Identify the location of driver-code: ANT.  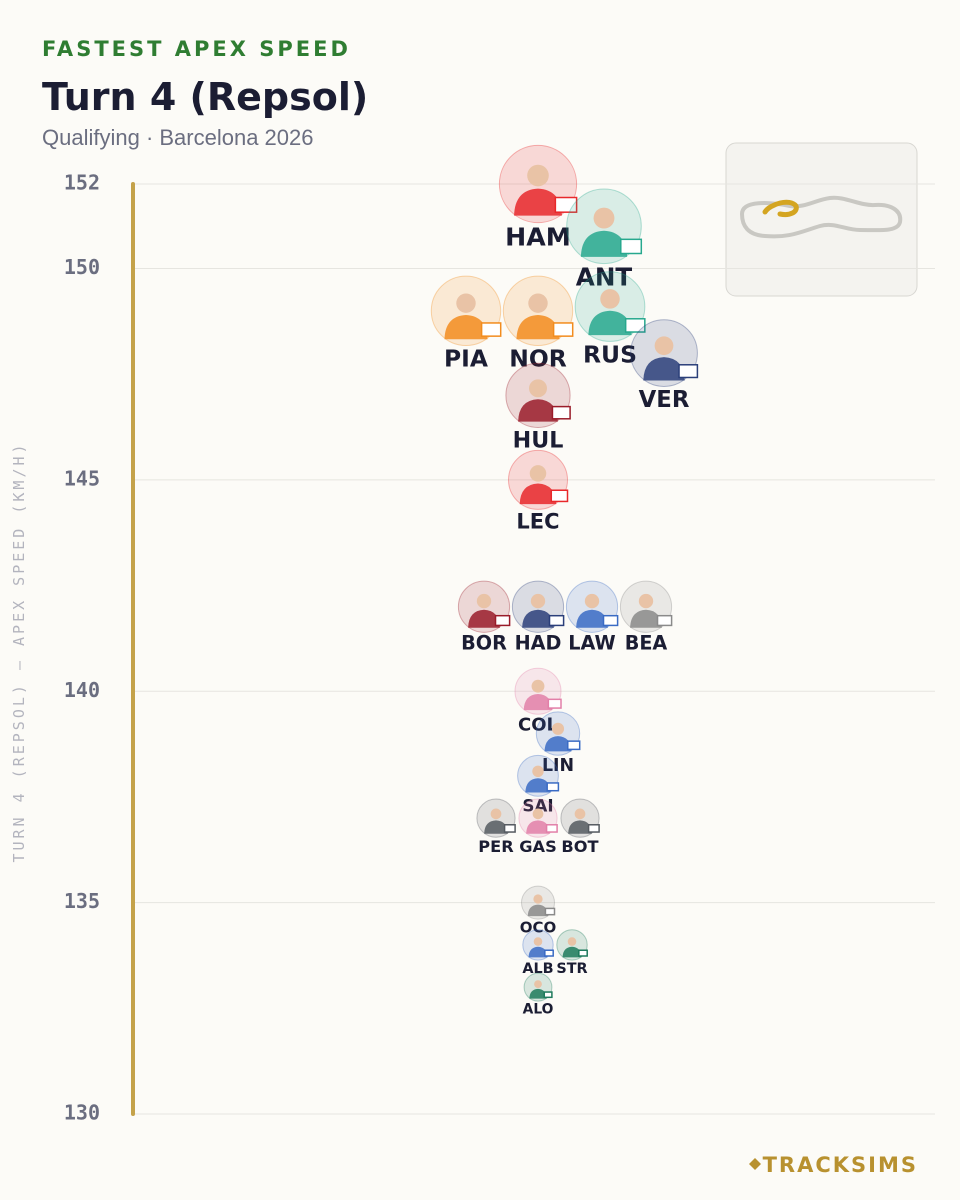
(604, 277).